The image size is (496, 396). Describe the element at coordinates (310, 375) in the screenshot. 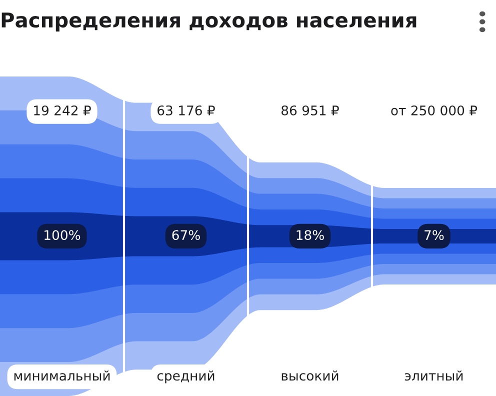

I see `category-label: высокий` at that location.